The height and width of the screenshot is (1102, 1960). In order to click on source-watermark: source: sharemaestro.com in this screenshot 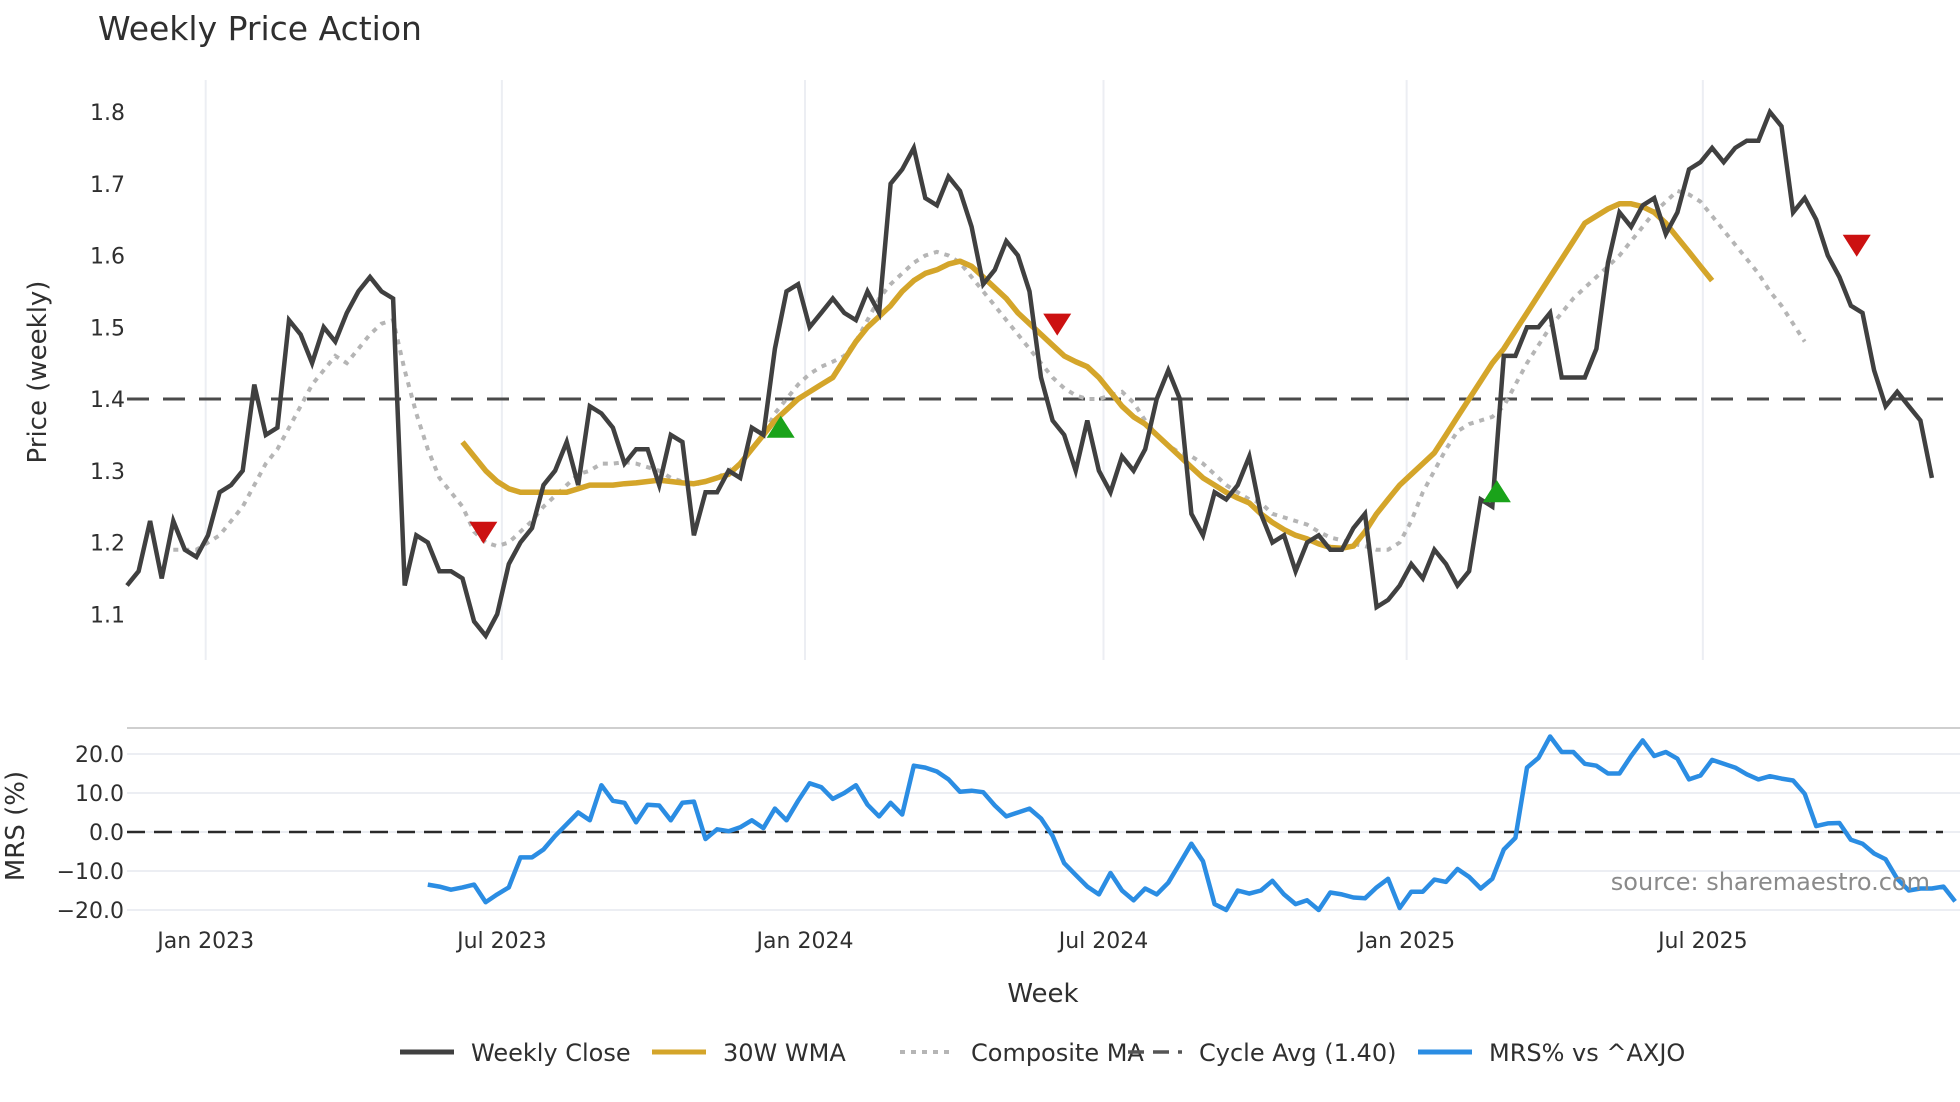, I will do `click(1770, 882)`.